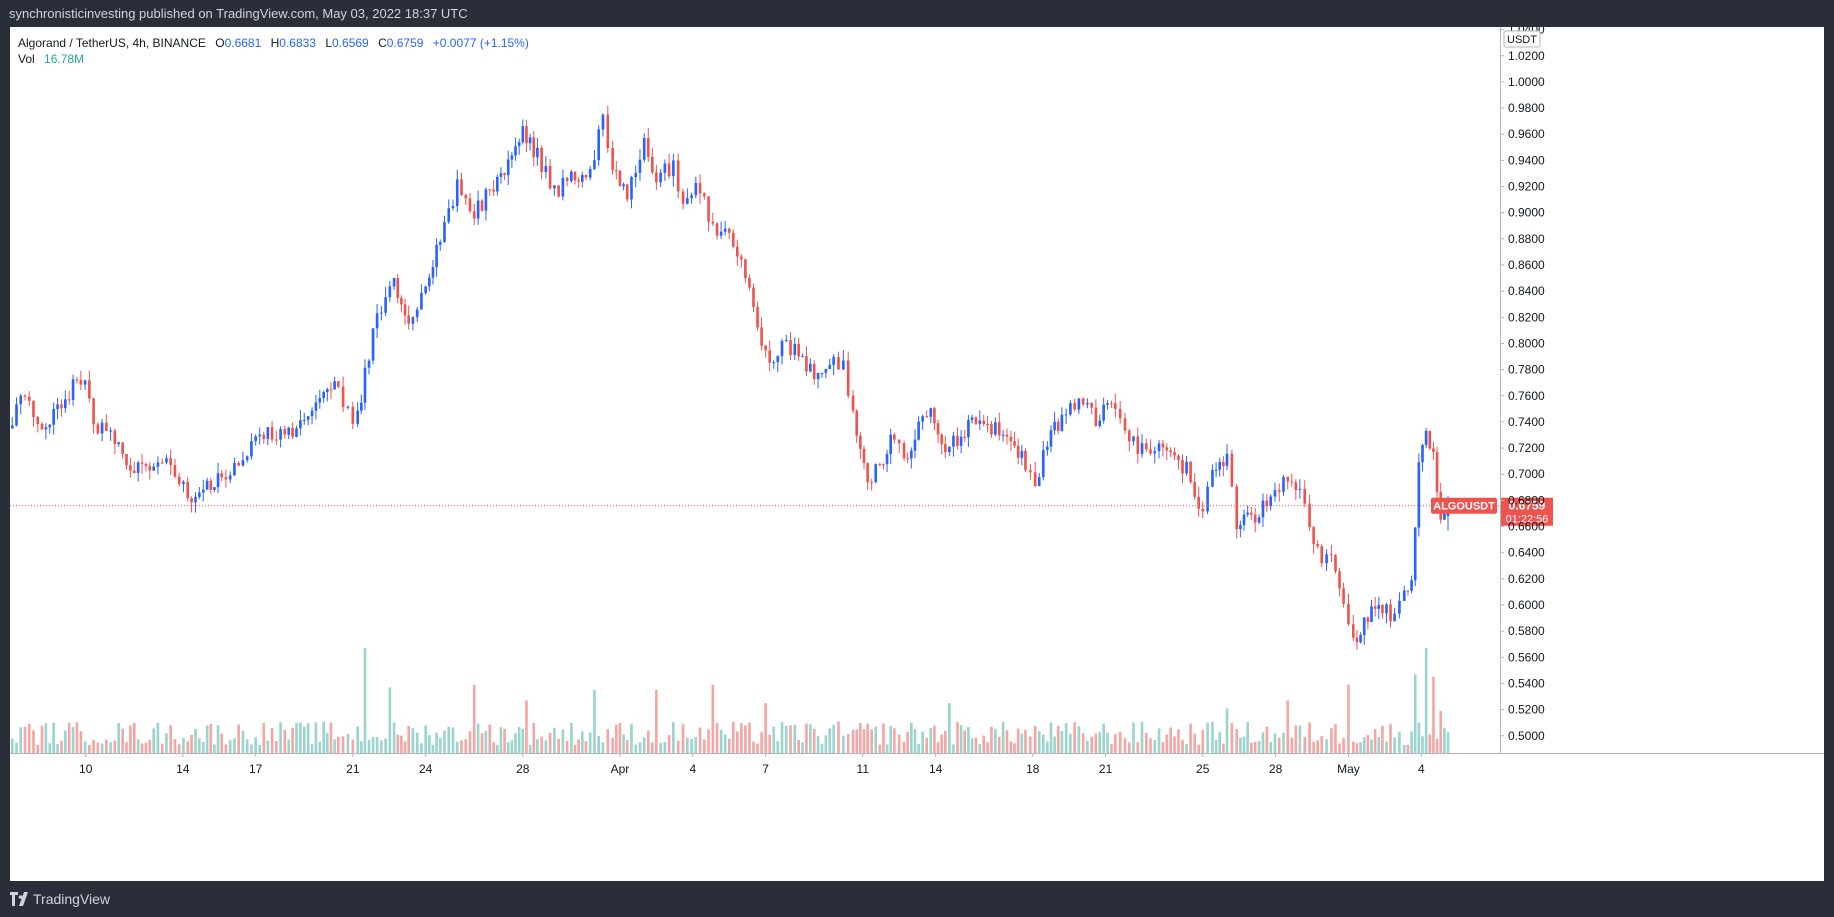  What do you see at coordinates (1033, 769) in the screenshot?
I see `time-label: 18` at bounding box center [1033, 769].